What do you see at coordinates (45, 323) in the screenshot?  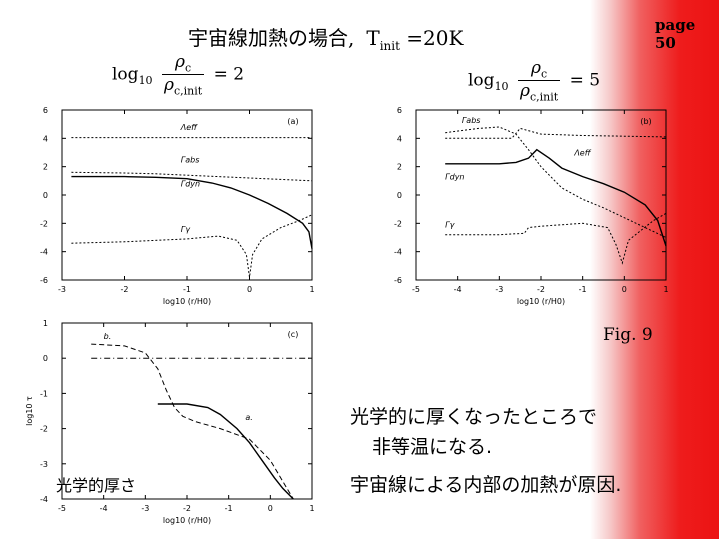 I see `y-tick-label: 1` at bounding box center [45, 323].